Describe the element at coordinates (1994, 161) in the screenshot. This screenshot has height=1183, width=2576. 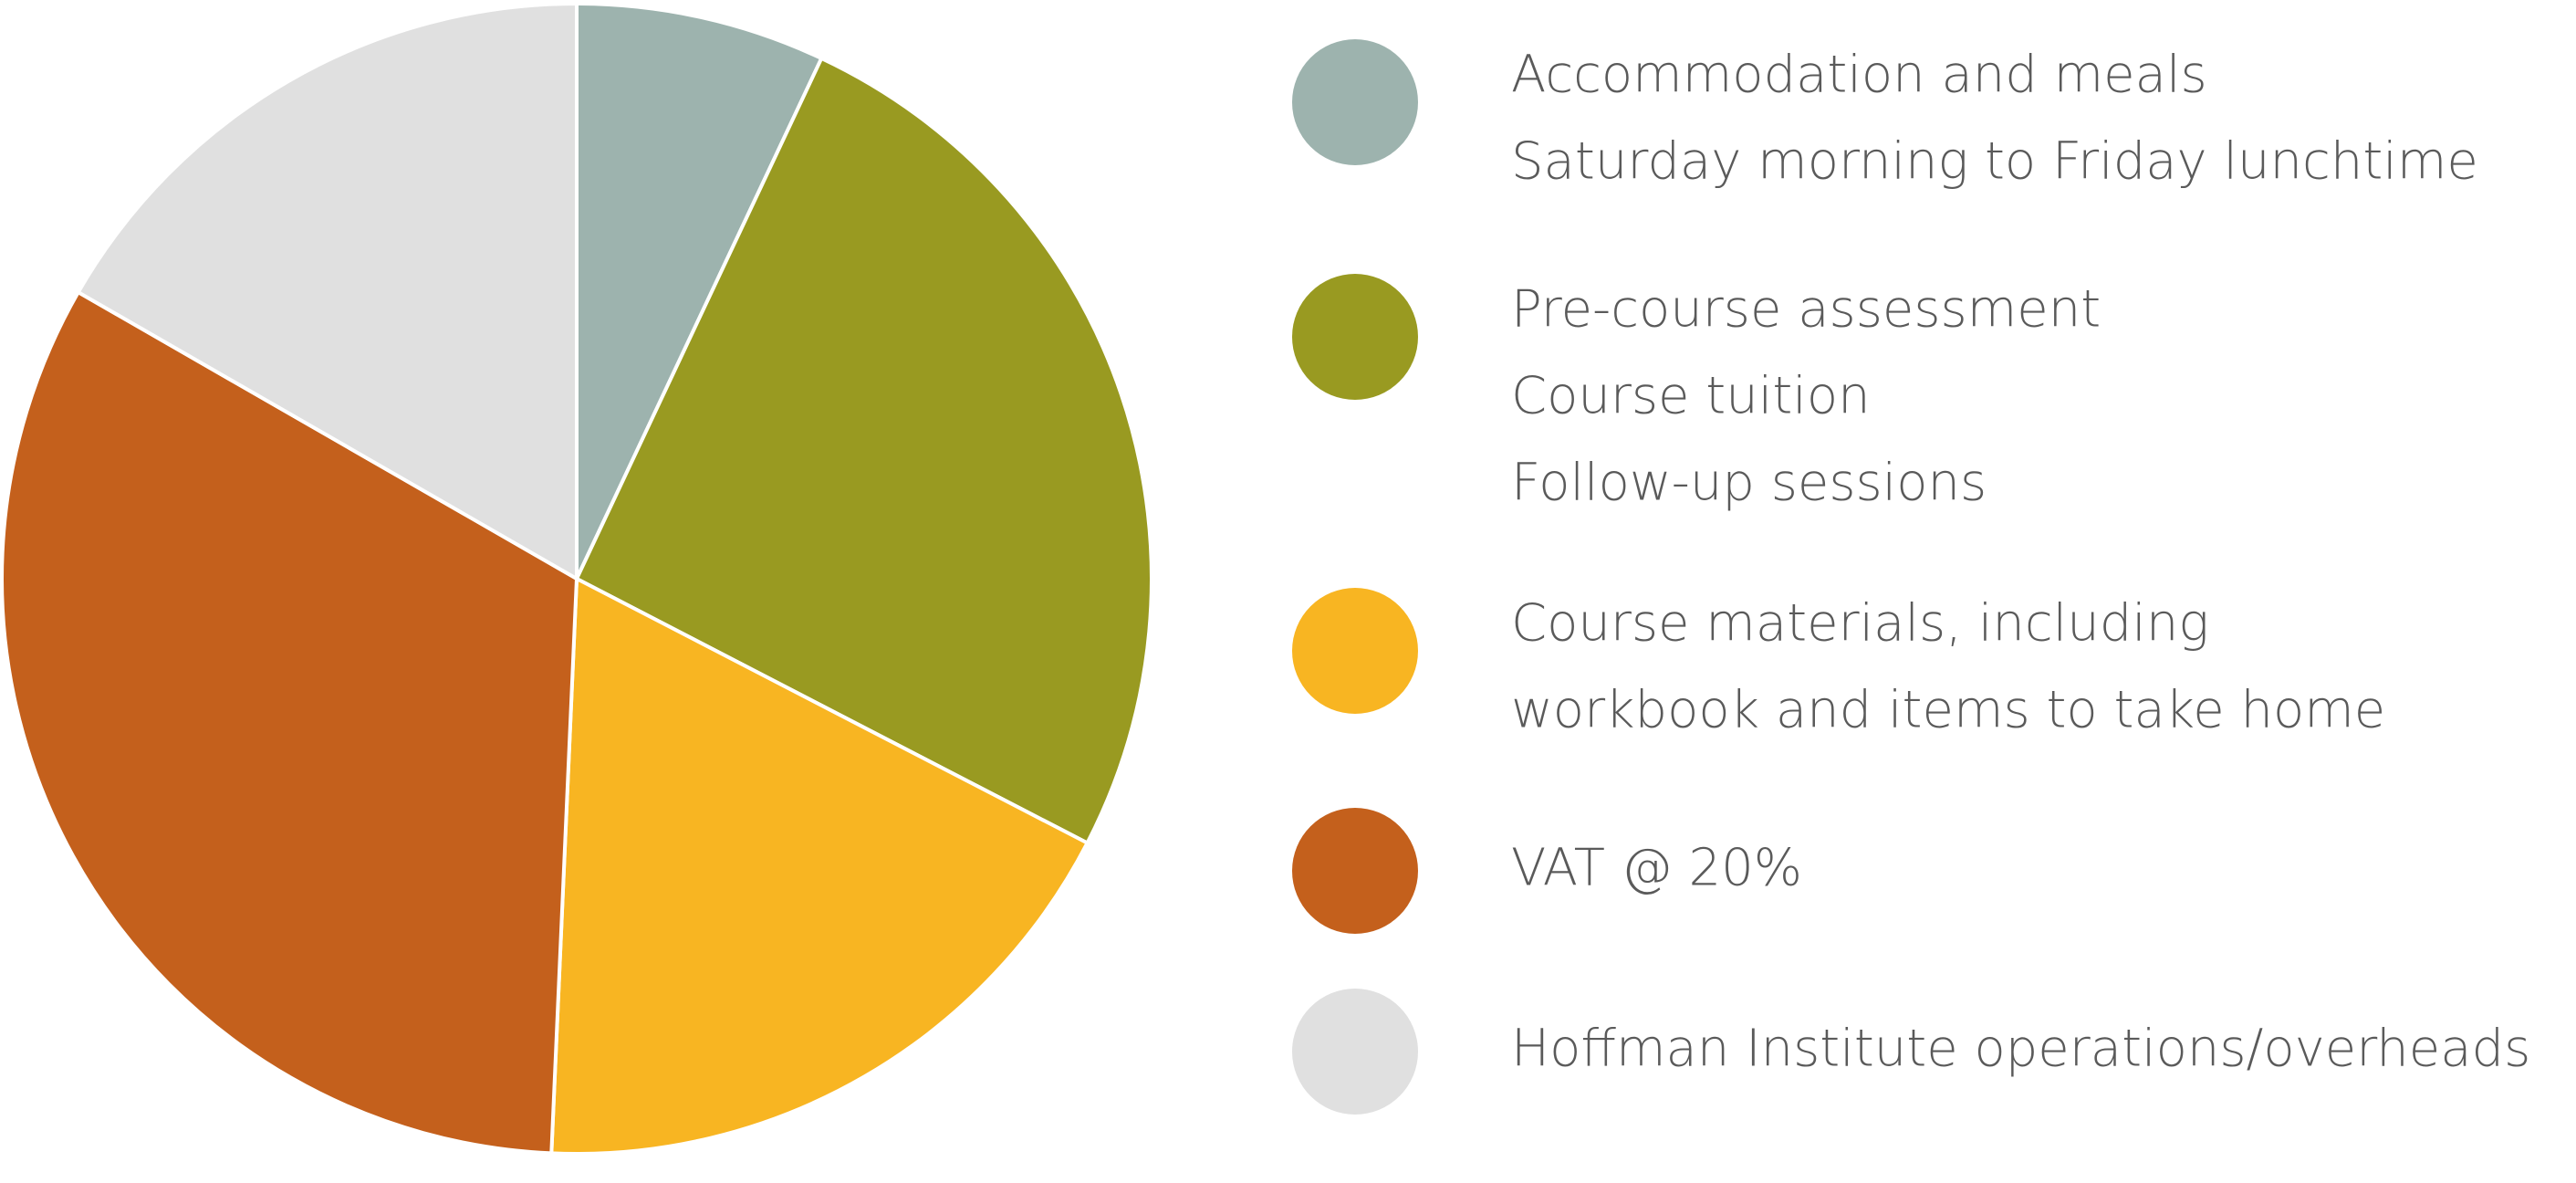
I see `legend-label: Saturday morning to Friday lunchtime` at that location.